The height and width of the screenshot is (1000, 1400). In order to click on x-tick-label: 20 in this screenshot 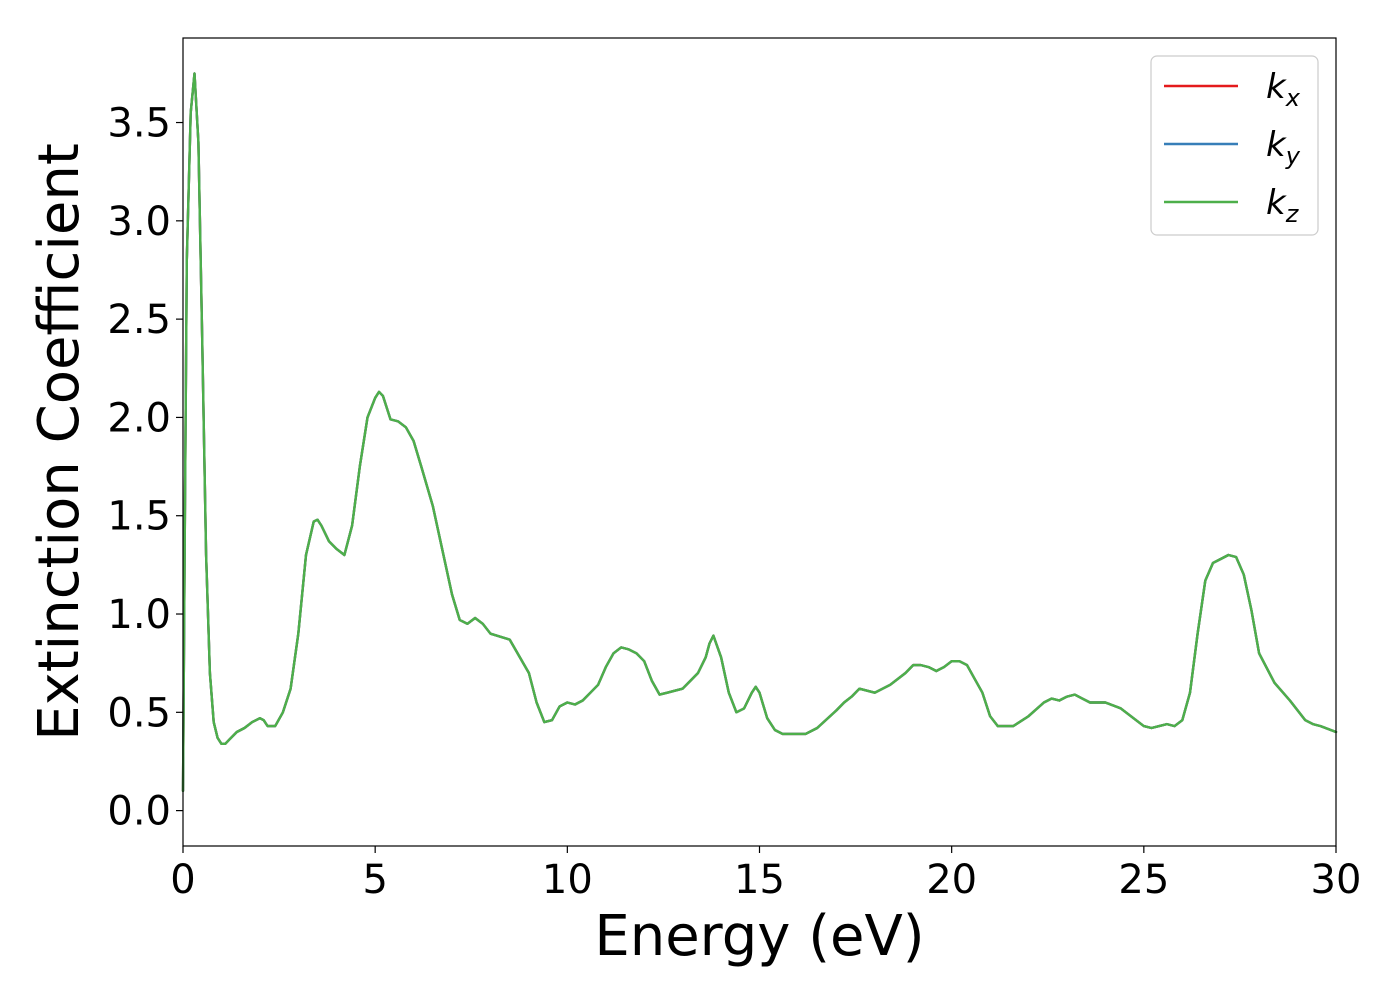, I will do `click(951, 880)`.